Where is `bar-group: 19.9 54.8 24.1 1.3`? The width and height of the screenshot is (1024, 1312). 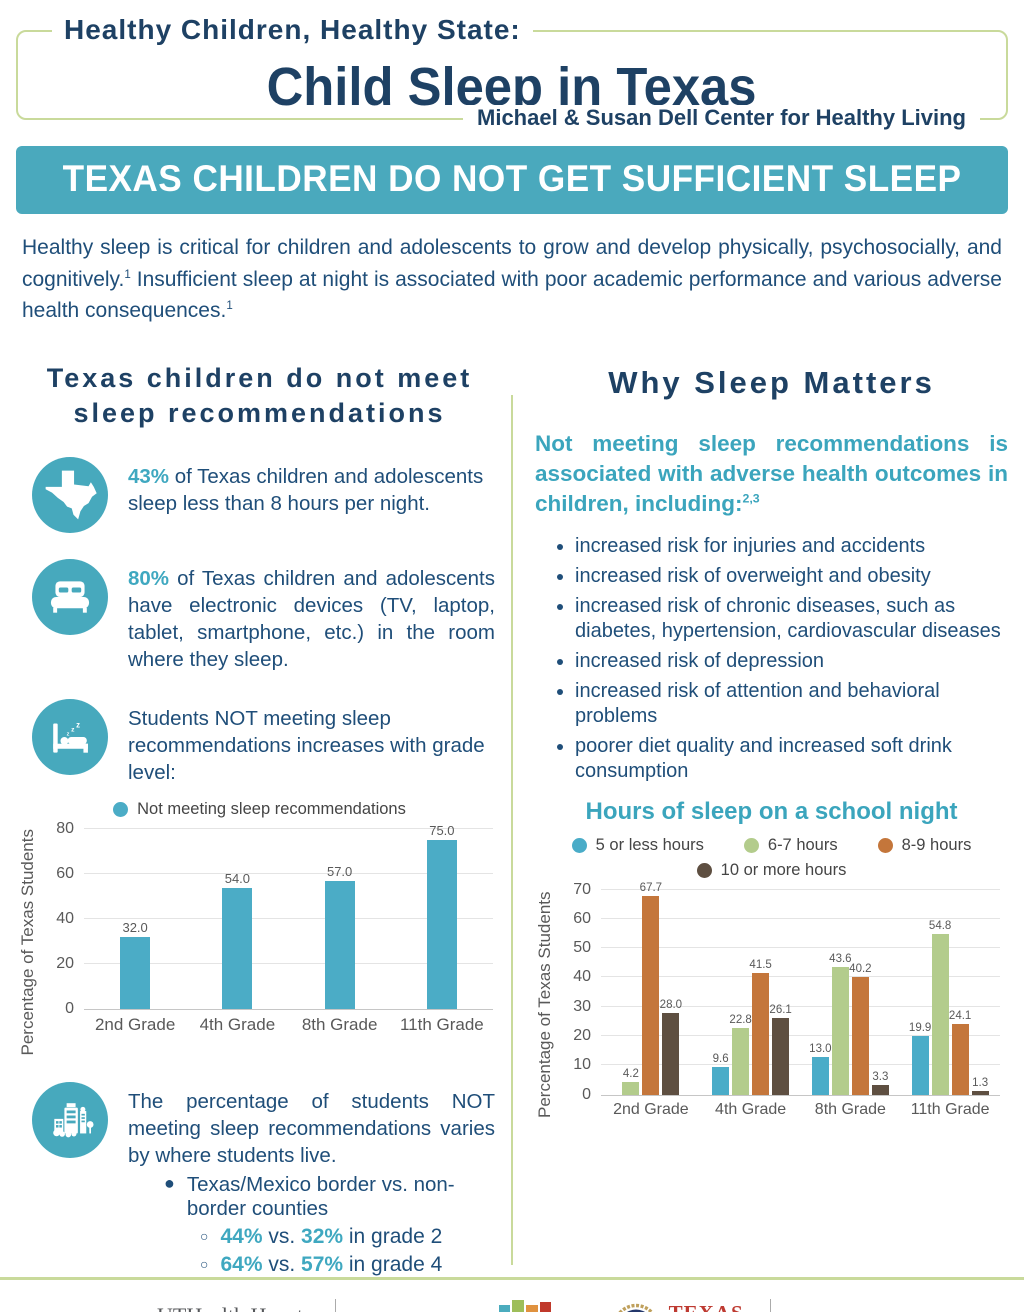 bar-group: 19.9 54.8 24.1 1.3 is located at coordinates (950, 992).